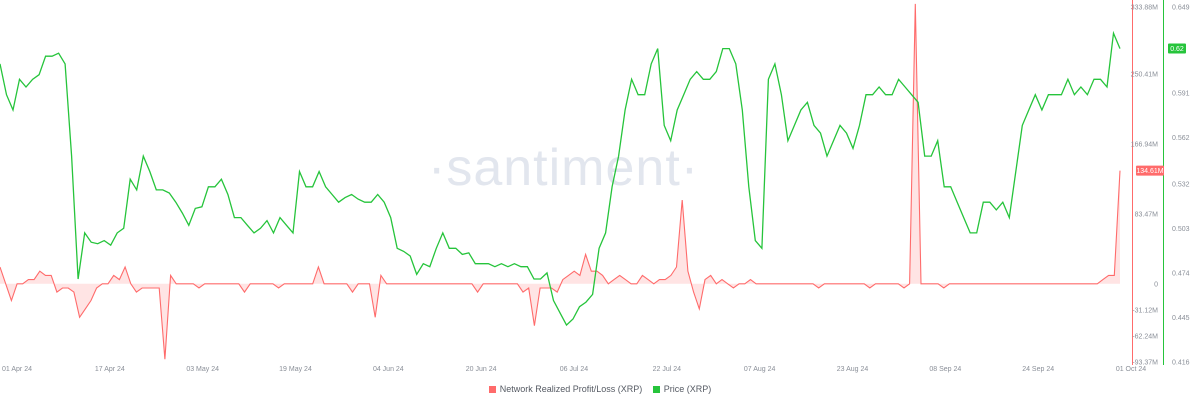  Describe the element at coordinates (1145, 363) in the screenshot. I see `y-left-tick-label: -93.37M` at that location.